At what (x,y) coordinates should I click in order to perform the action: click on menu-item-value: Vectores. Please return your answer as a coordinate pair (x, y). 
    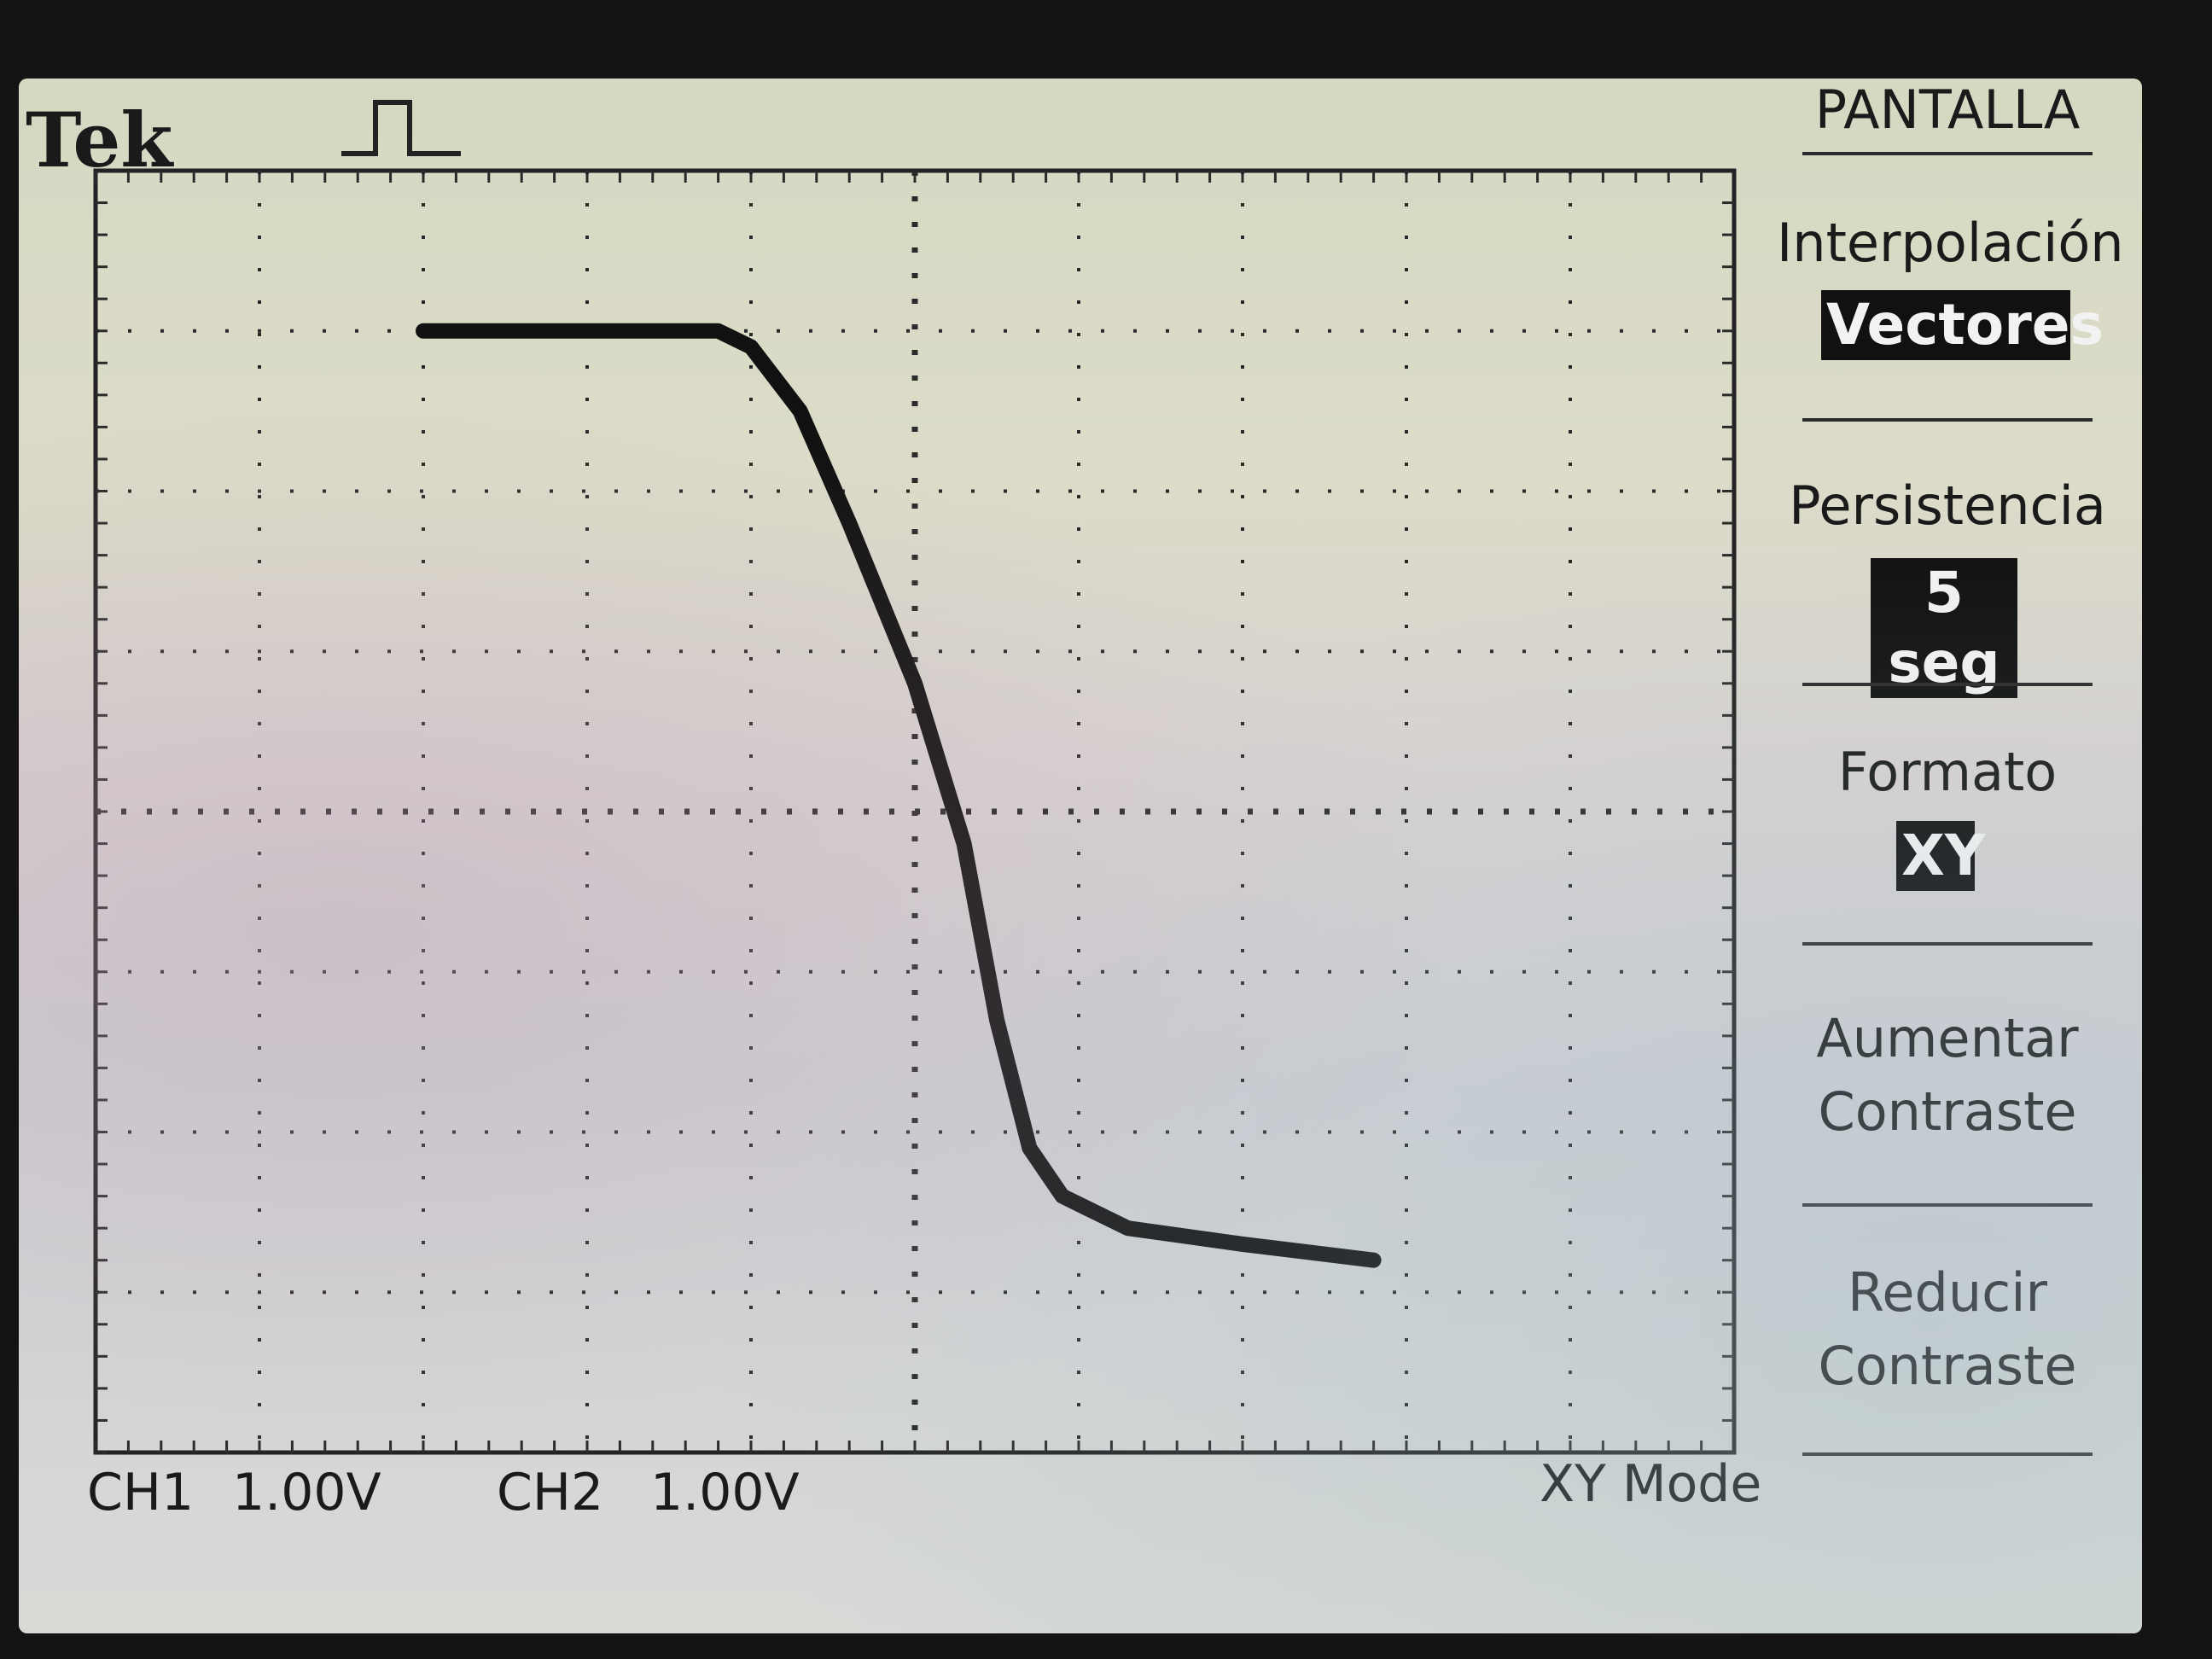
    Looking at the image, I should click on (1962, 325).